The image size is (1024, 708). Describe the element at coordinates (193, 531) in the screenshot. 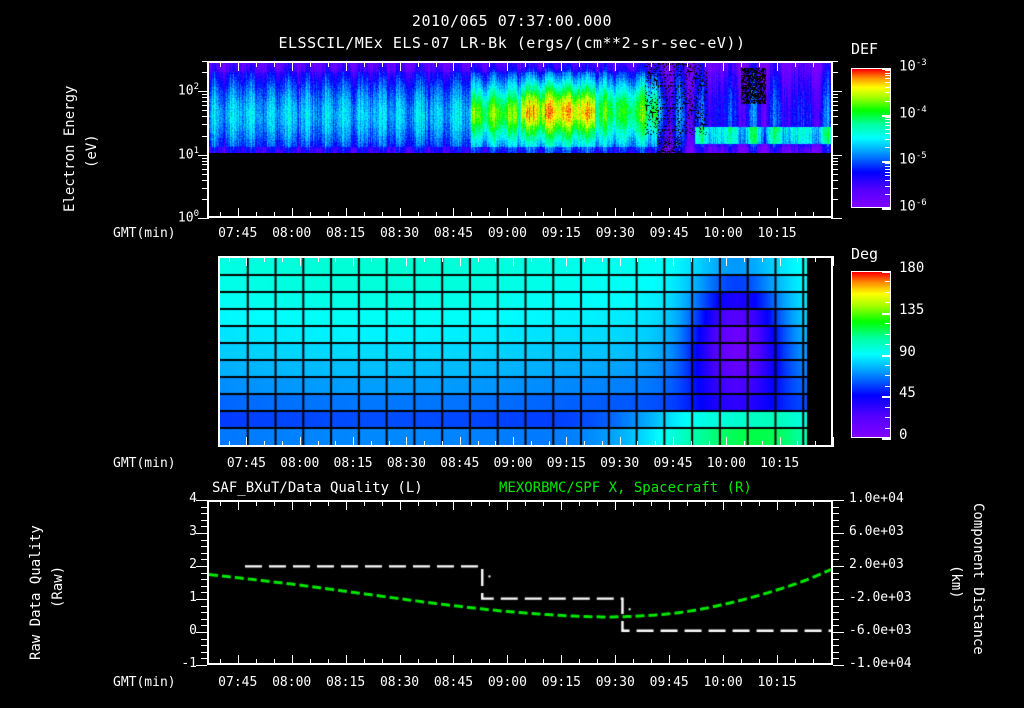

I see `panel3-left-tick-label: 3` at that location.